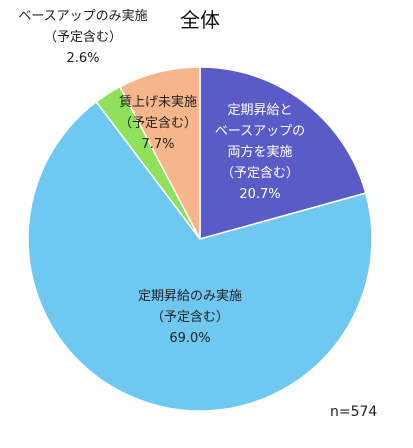  I want to click on slice-label-not-implemented: 賃上げ未実施 （予定含む） 7.7%, so click(157, 123).